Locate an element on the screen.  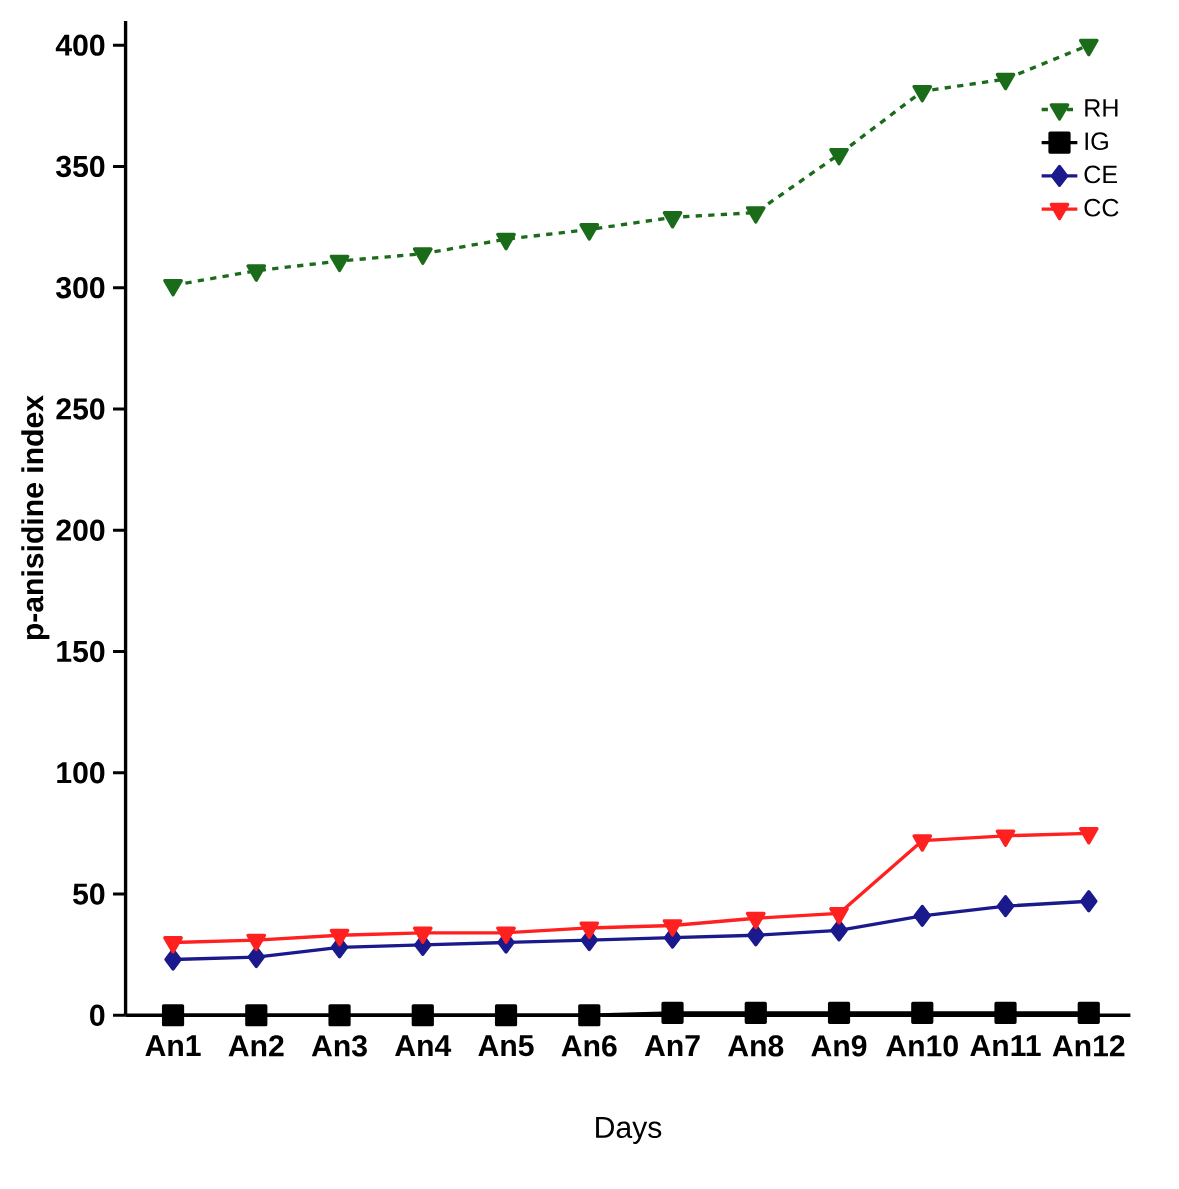
y-tick-label: 300 is located at coordinates (80, 288).